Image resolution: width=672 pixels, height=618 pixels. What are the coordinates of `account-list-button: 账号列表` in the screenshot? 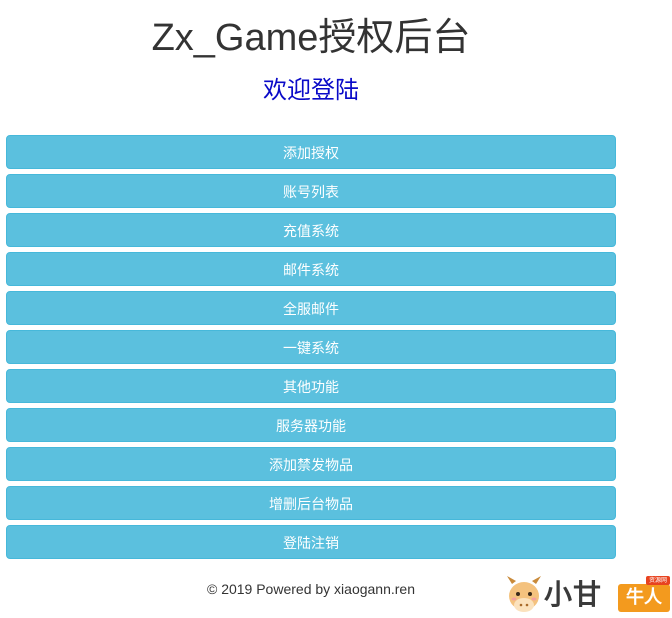 It's located at (311, 191).